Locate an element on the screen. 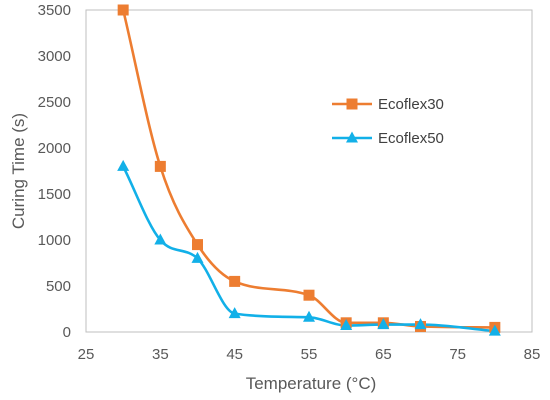  y-tick-label: 2500 is located at coordinates (54, 102).